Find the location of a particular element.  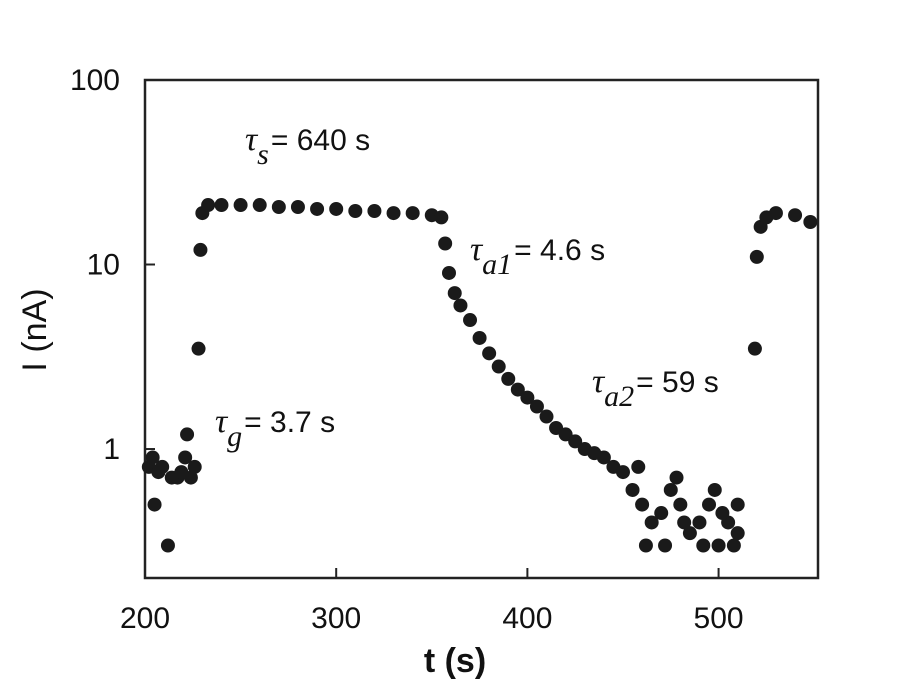

x-tick-label: 200 is located at coordinates (145, 618).